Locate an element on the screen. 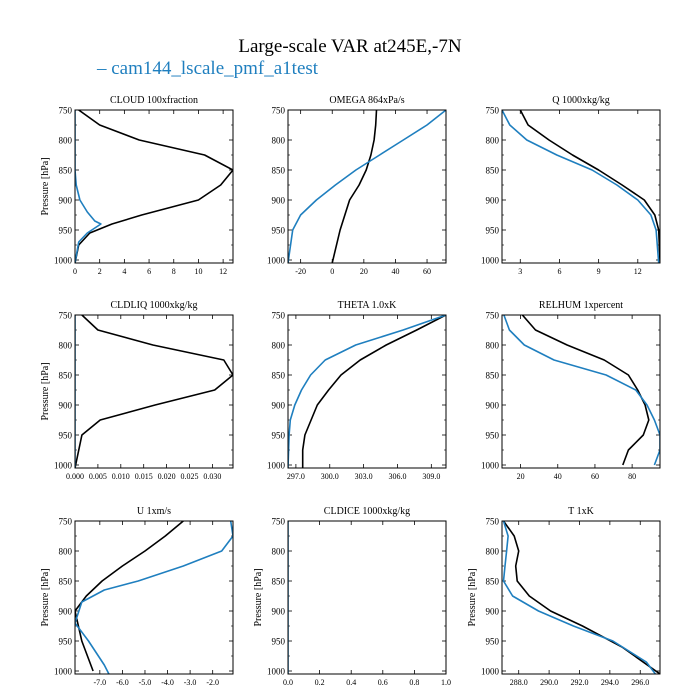  x-tick-label: -6.0 is located at coordinates (122, 682).